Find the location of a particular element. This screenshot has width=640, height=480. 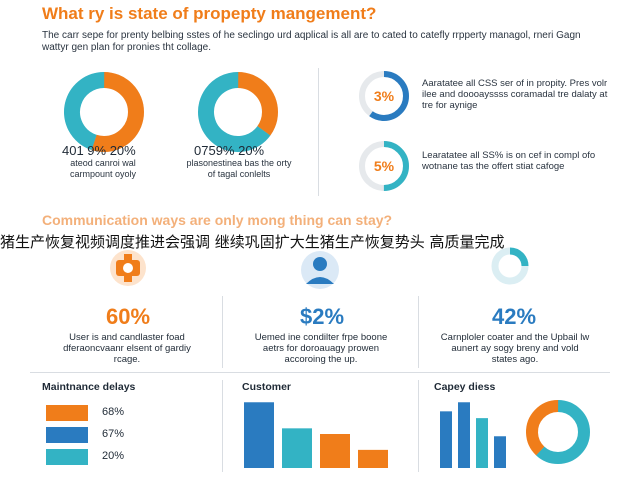

card-person-value: $2% is located at coordinates (322, 316).